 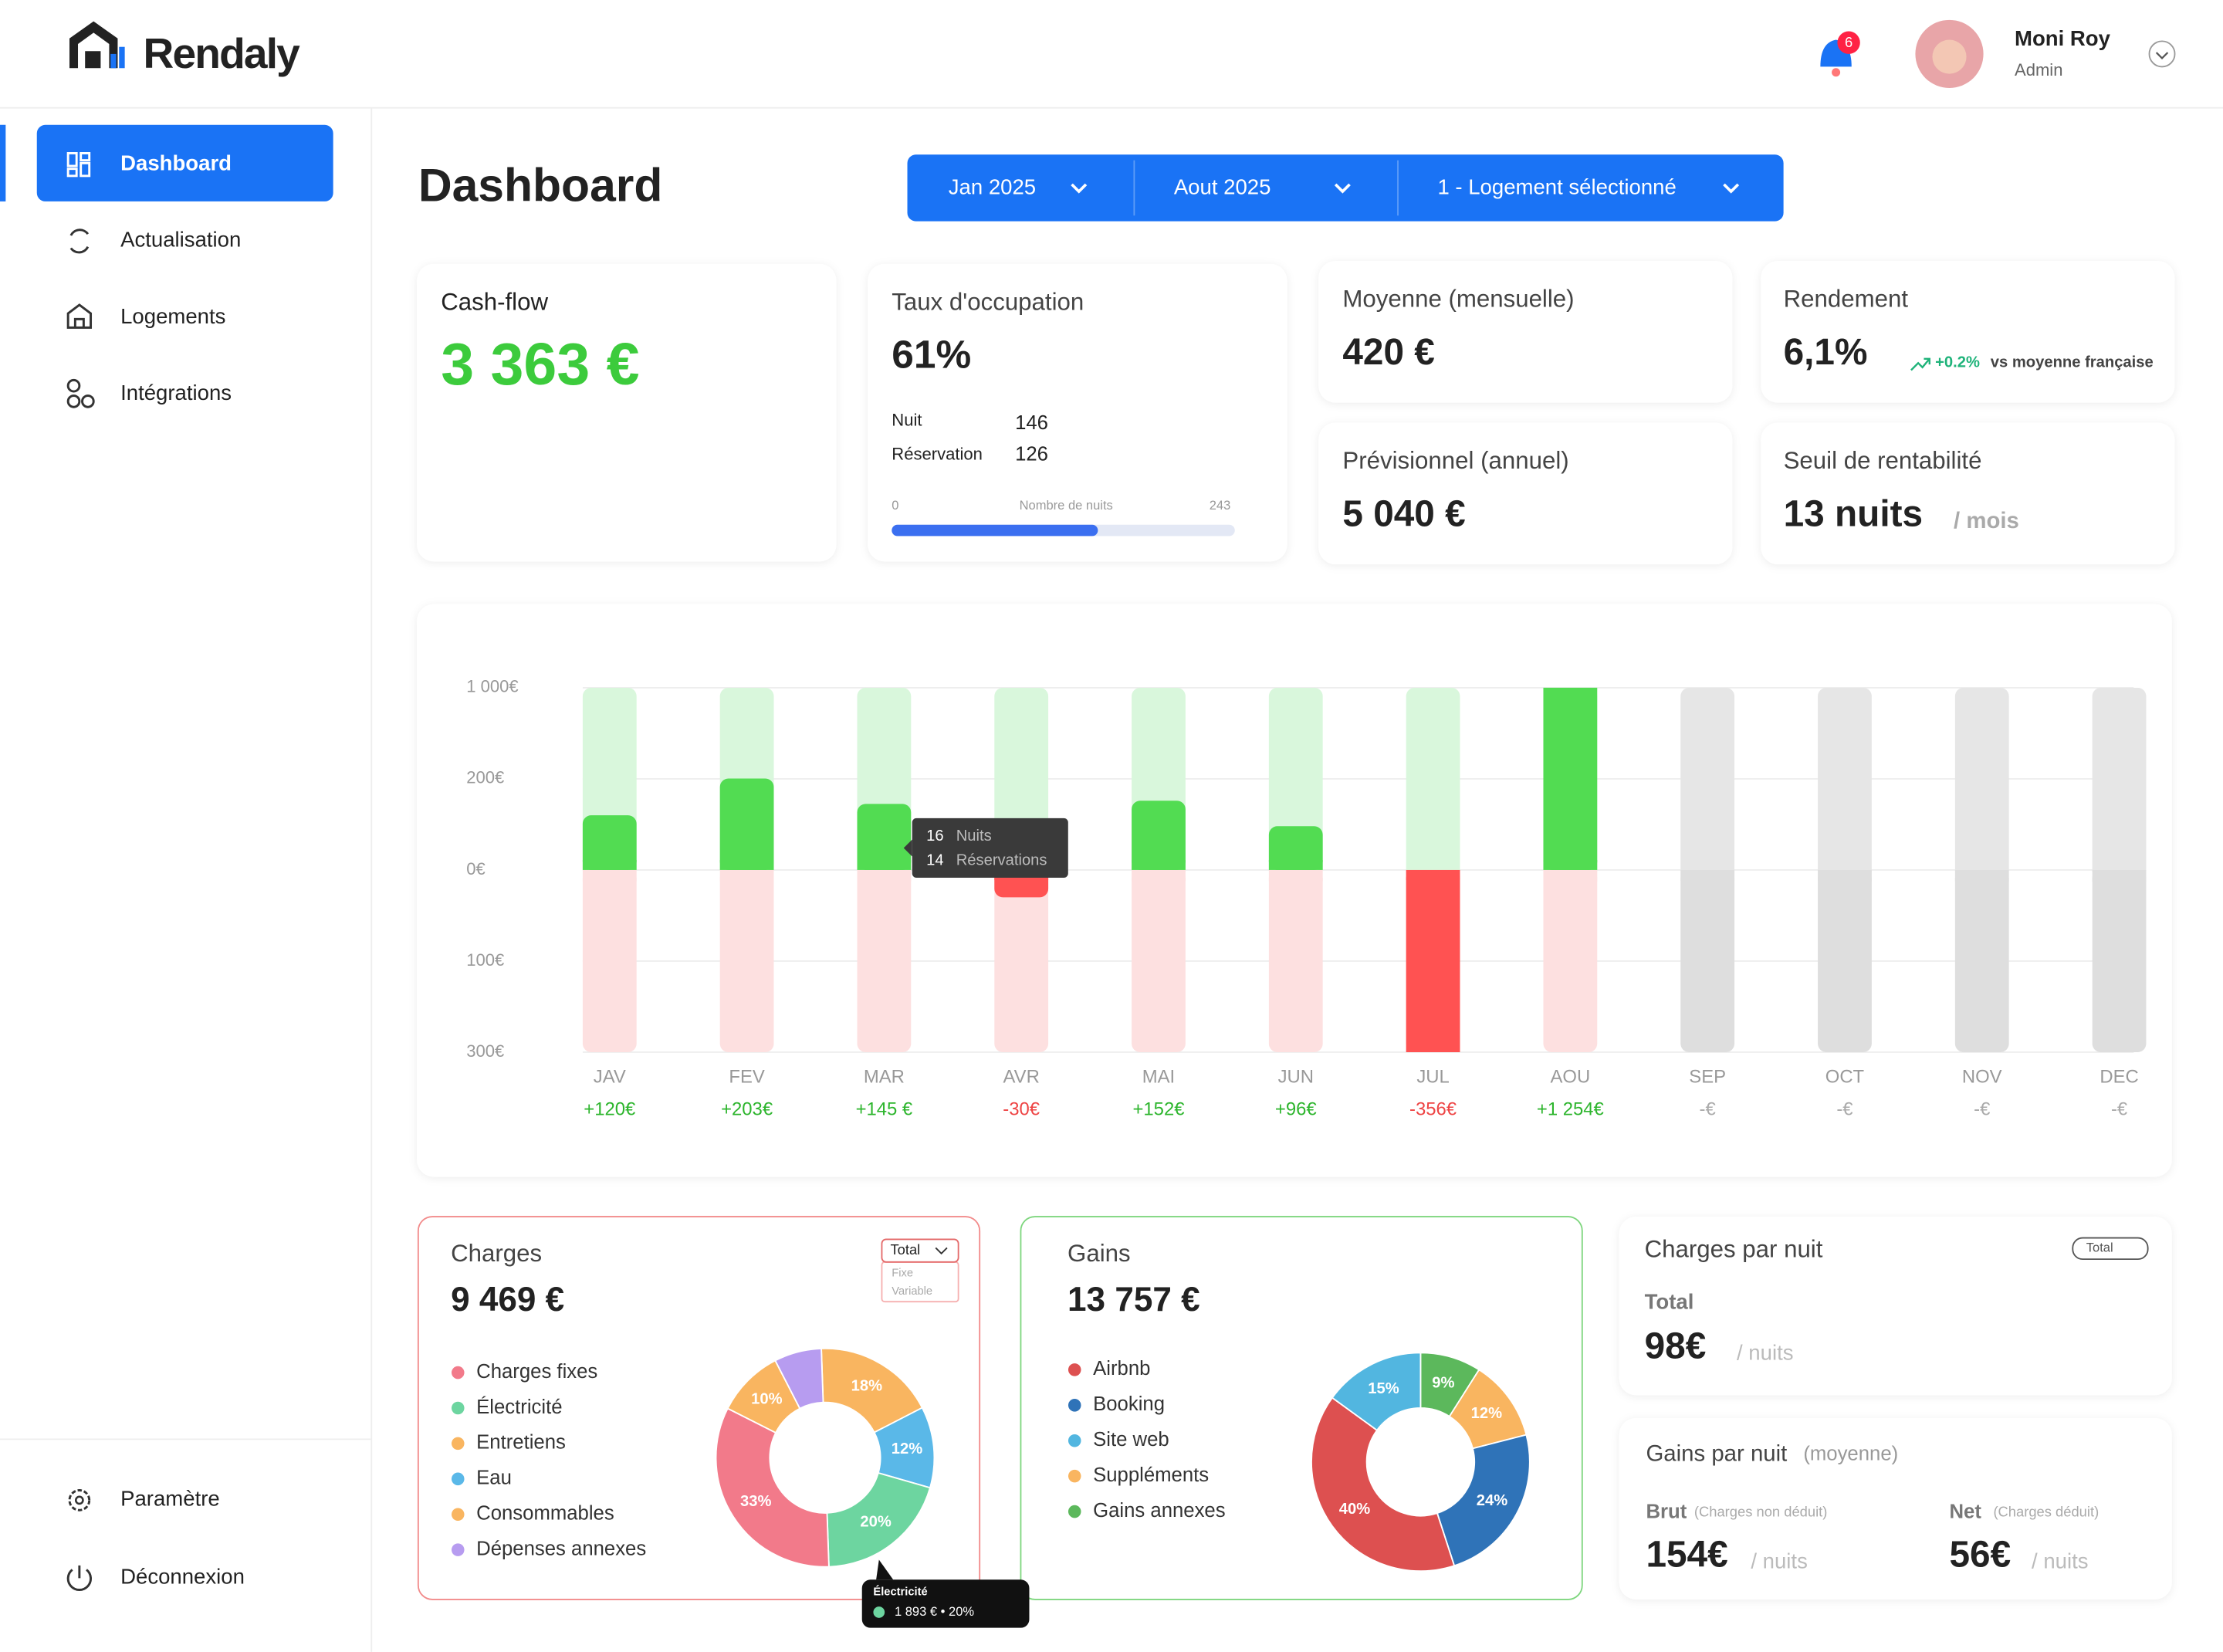 What do you see at coordinates (2046, 1512) in the screenshot?
I see `metric-note: (Charges déduit)` at bounding box center [2046, 1512].